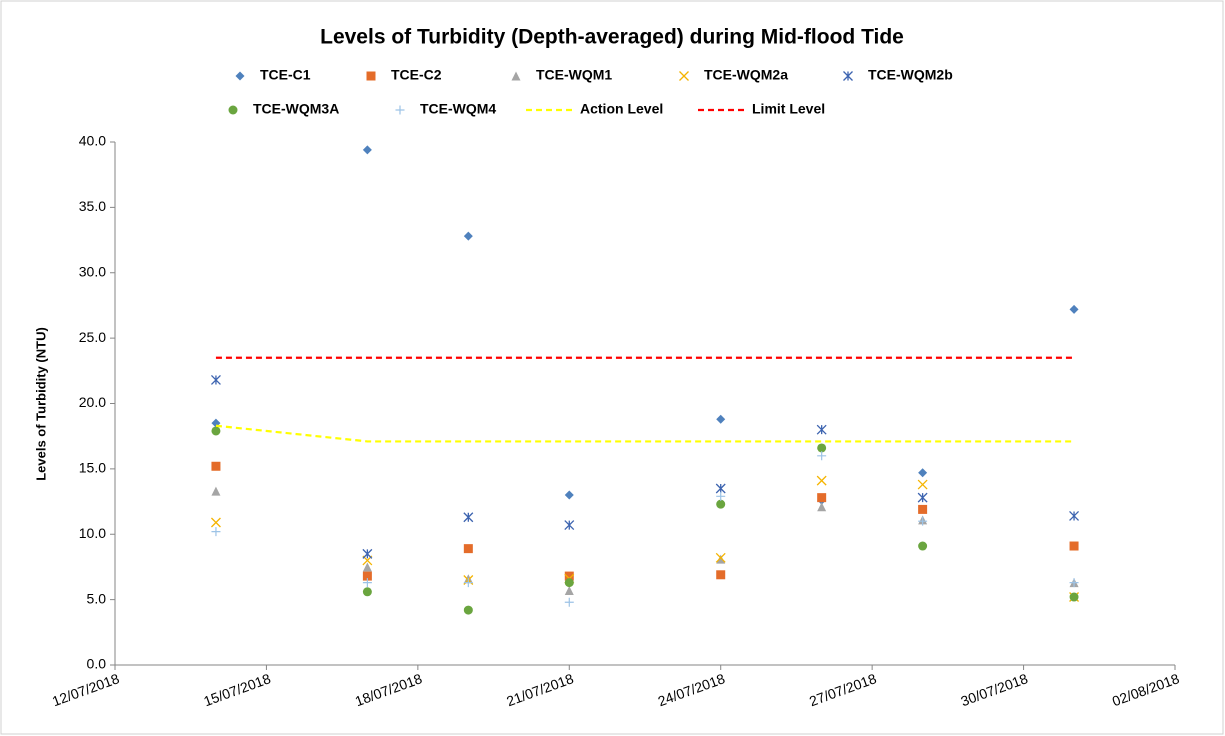 This screenshot has height=736, width=1225. I want to click on y-tick-label: 10.0, so click(92, 533).